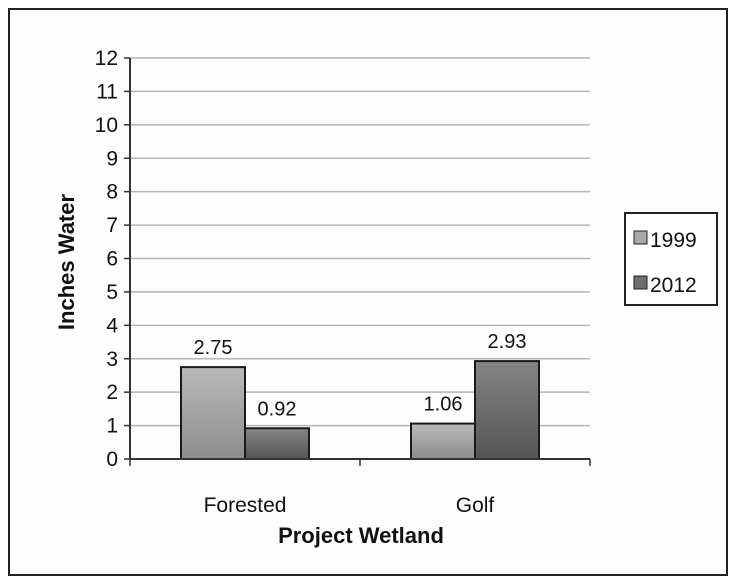  I want to click on legend: 1999 2012, so click(671, 259).